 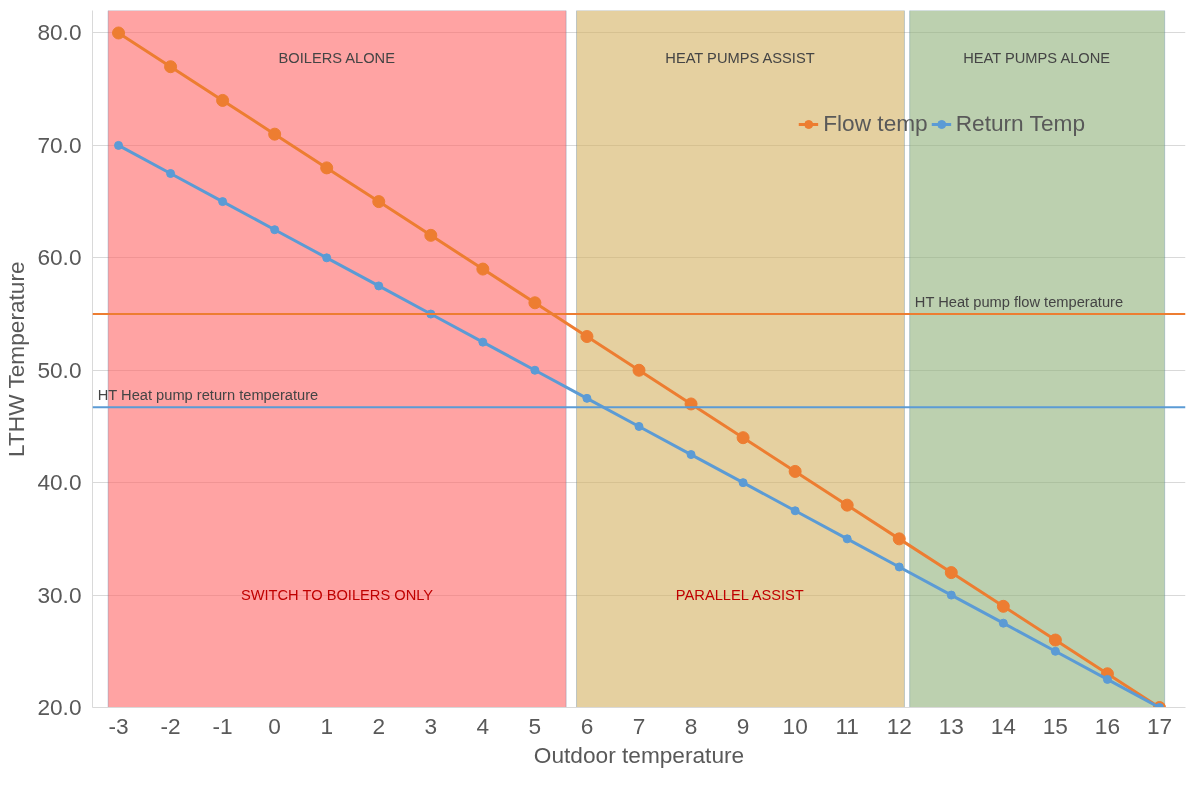 What do you see at coordinates (483, 725) in the screenshot?
I see `x-tick-label: 4` at bounding box center [483, 725].